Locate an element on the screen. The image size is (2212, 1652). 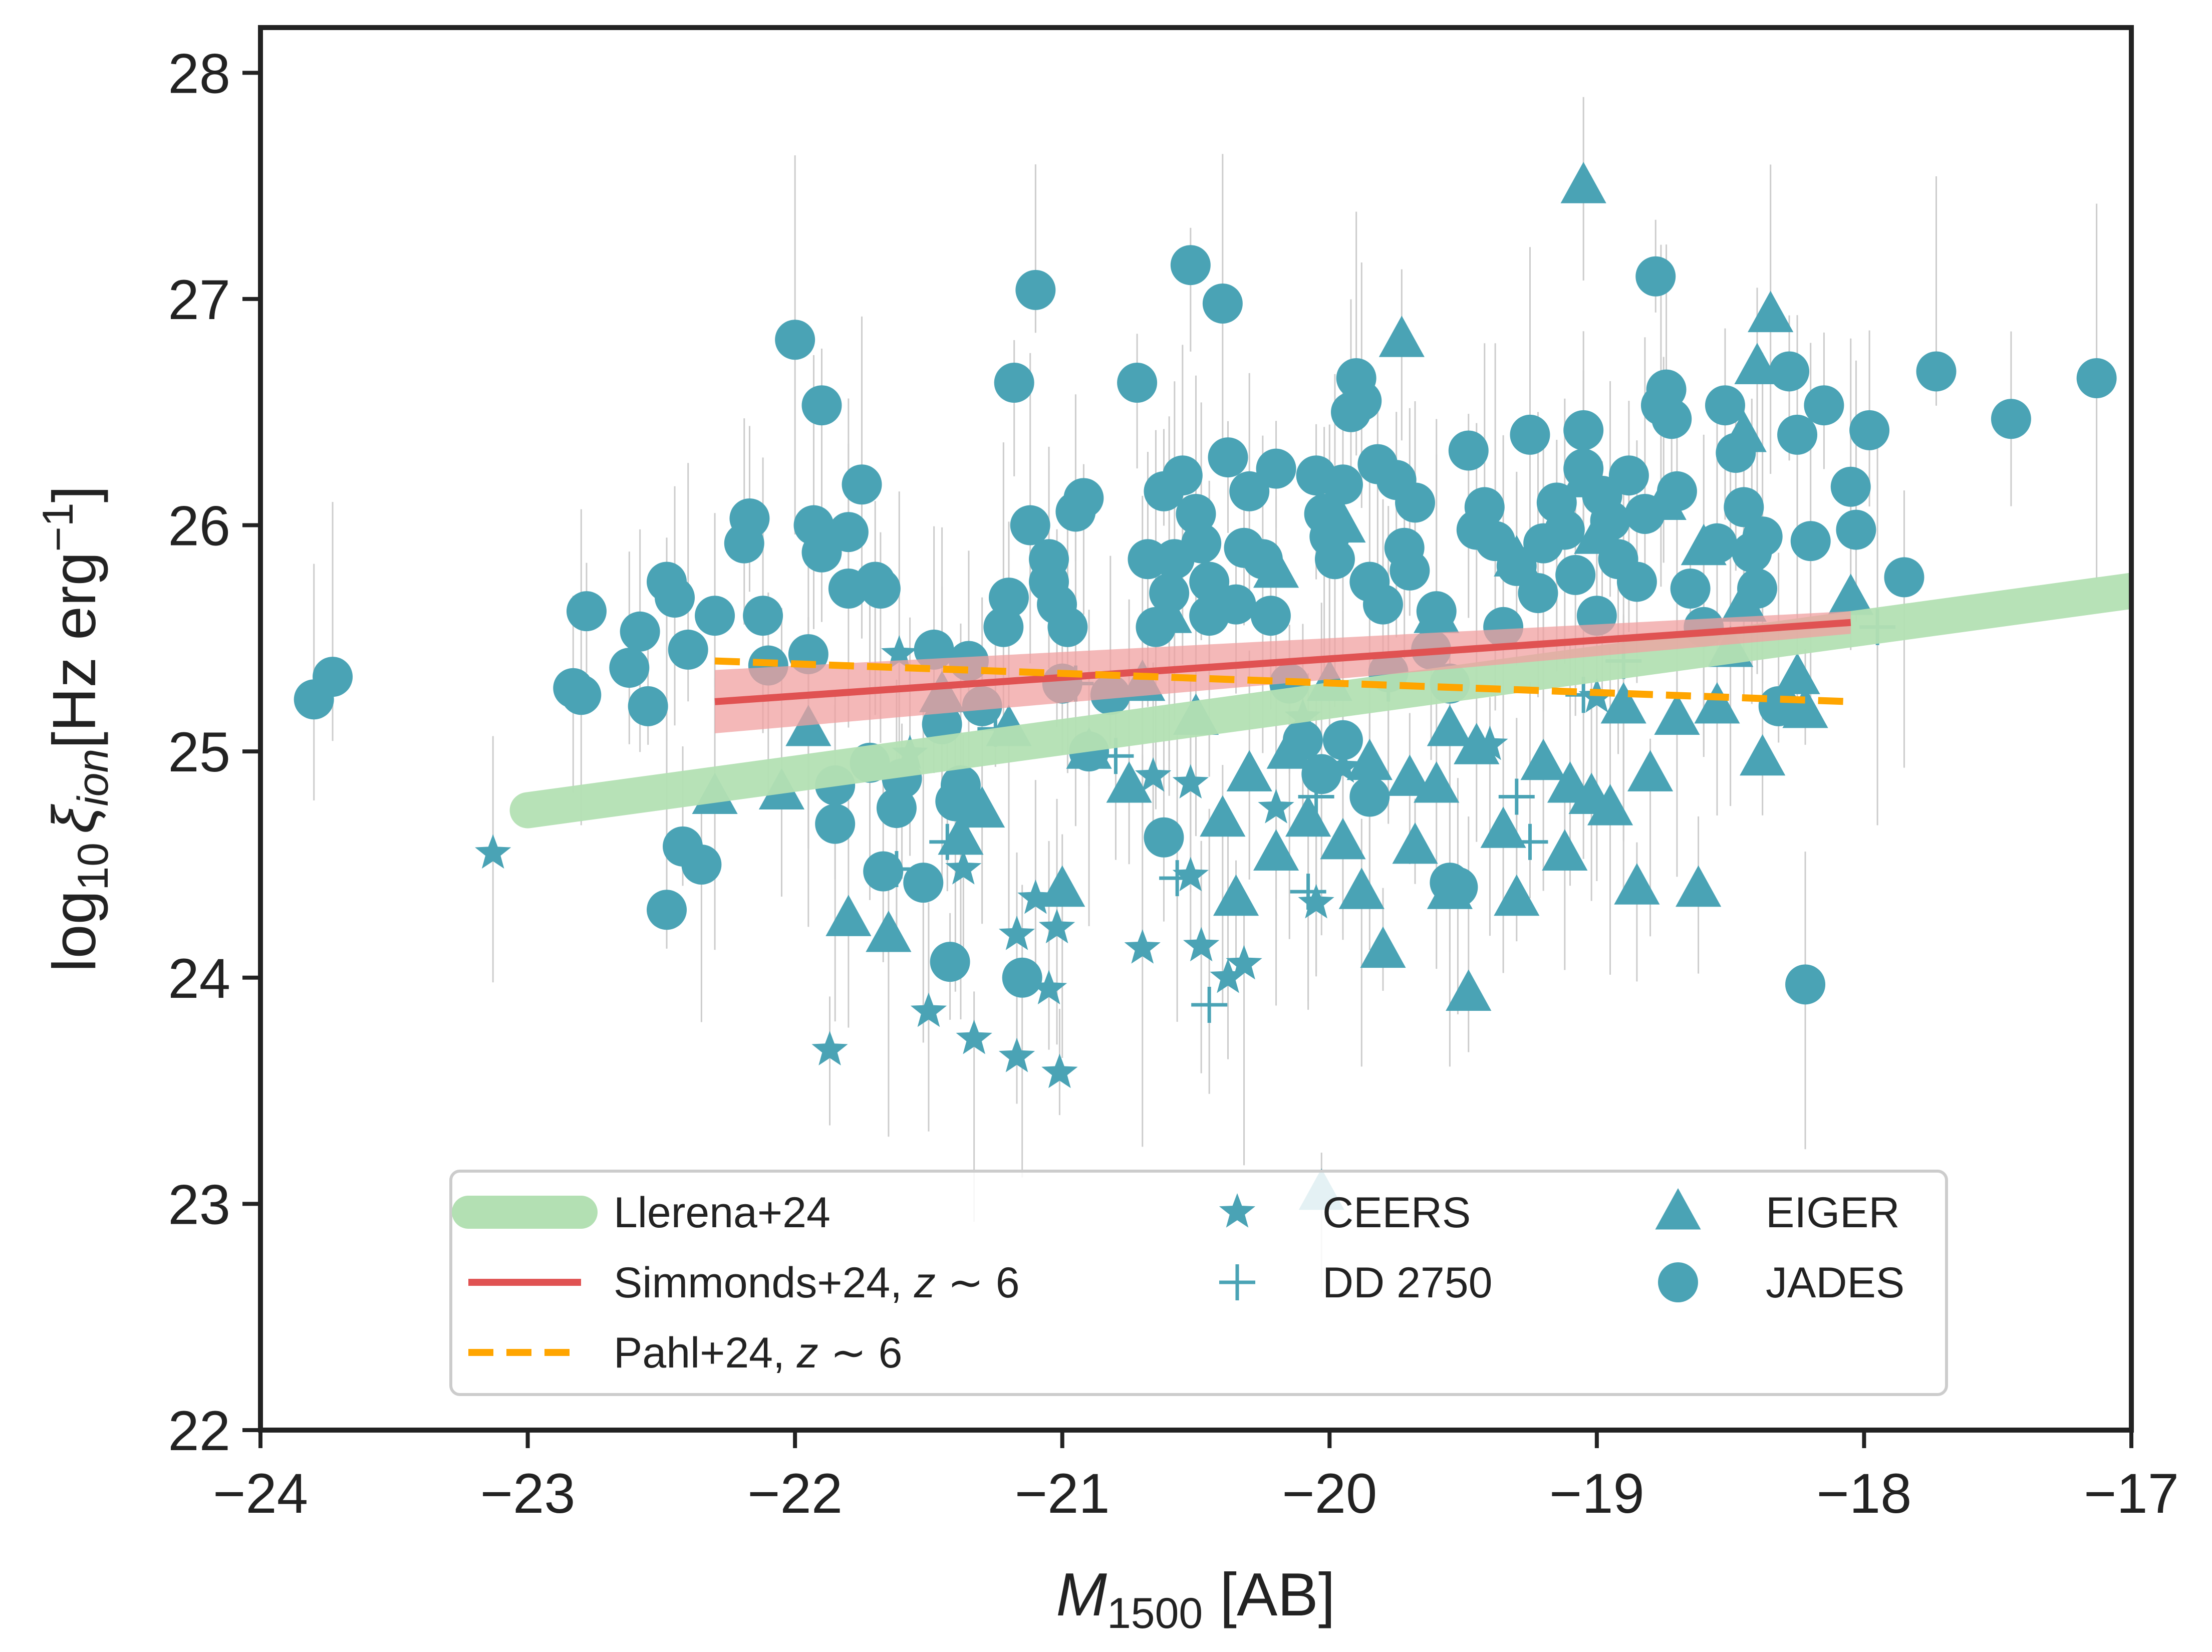
y-axis-label-log: log is located at coordinates (74, 931).